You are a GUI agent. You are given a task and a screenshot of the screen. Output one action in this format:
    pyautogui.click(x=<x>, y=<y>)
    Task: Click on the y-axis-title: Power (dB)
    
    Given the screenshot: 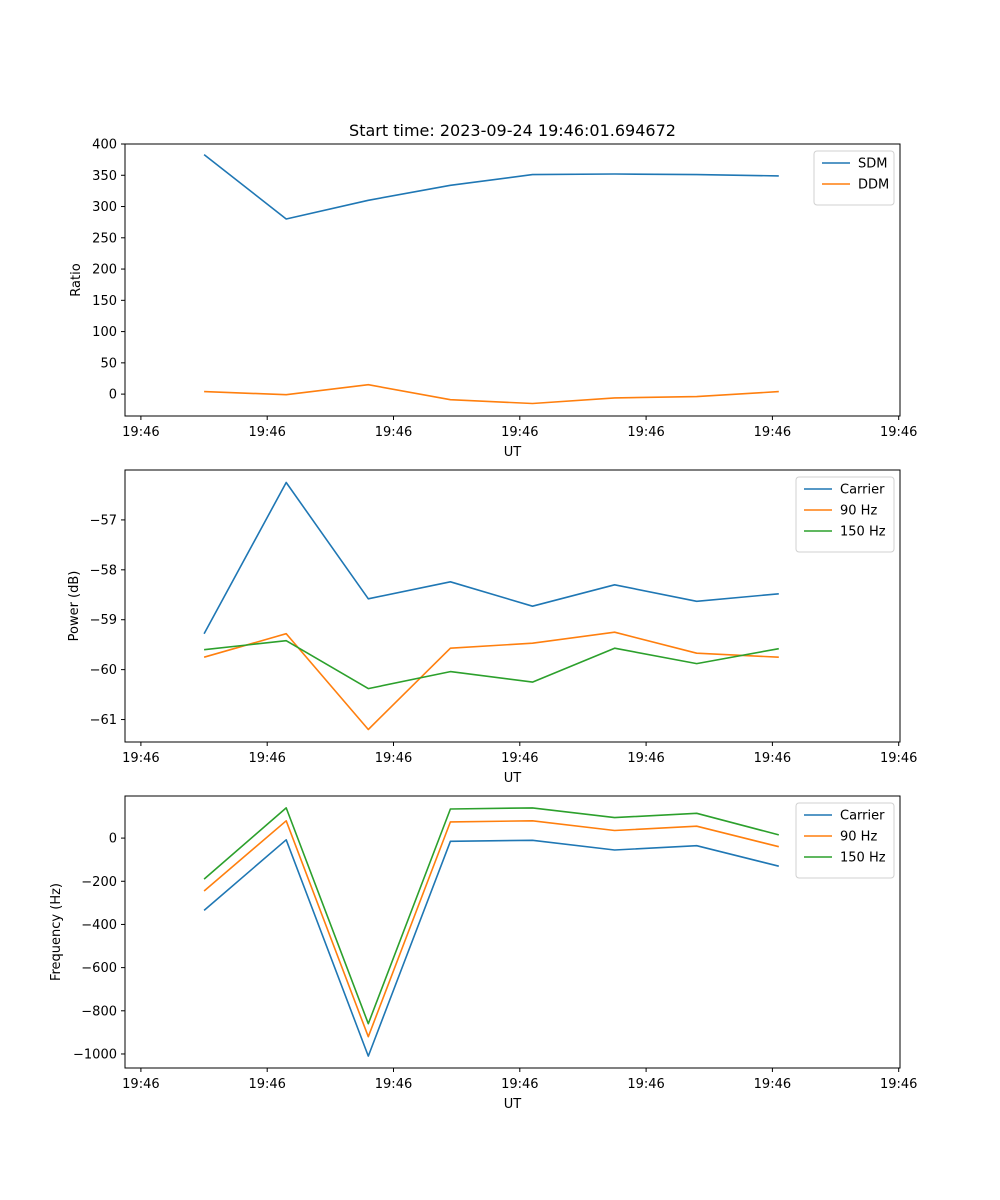 What is the action you would take?
    pyautogui.click(x=74, y=606)
    